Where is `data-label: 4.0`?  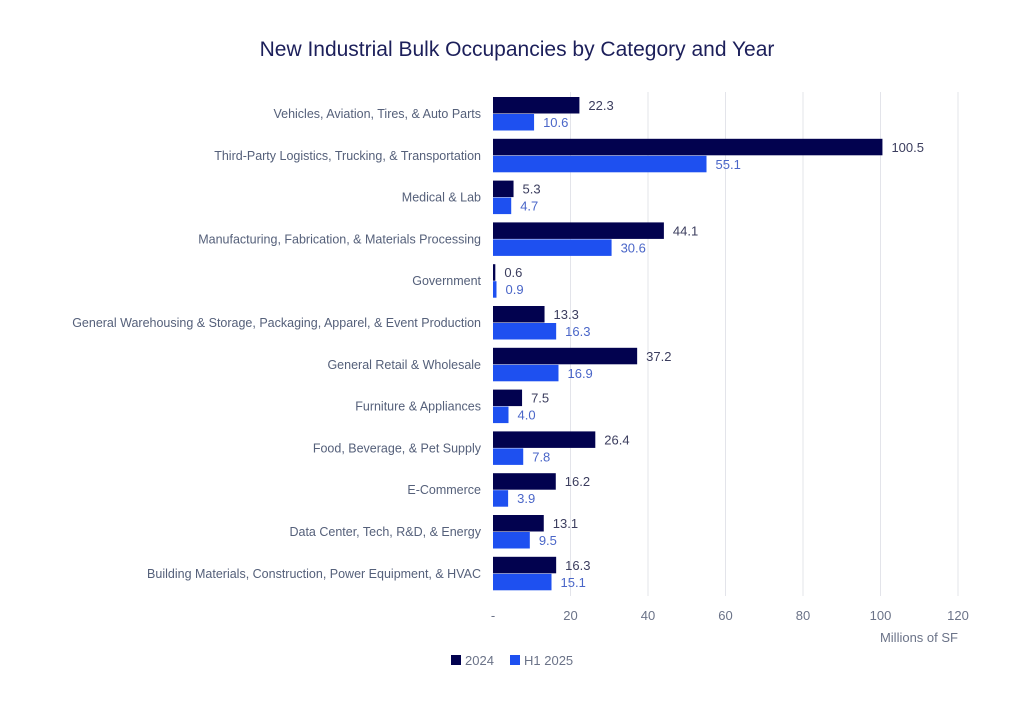 data-label: 4.0 is located at coordinates (527, 415).